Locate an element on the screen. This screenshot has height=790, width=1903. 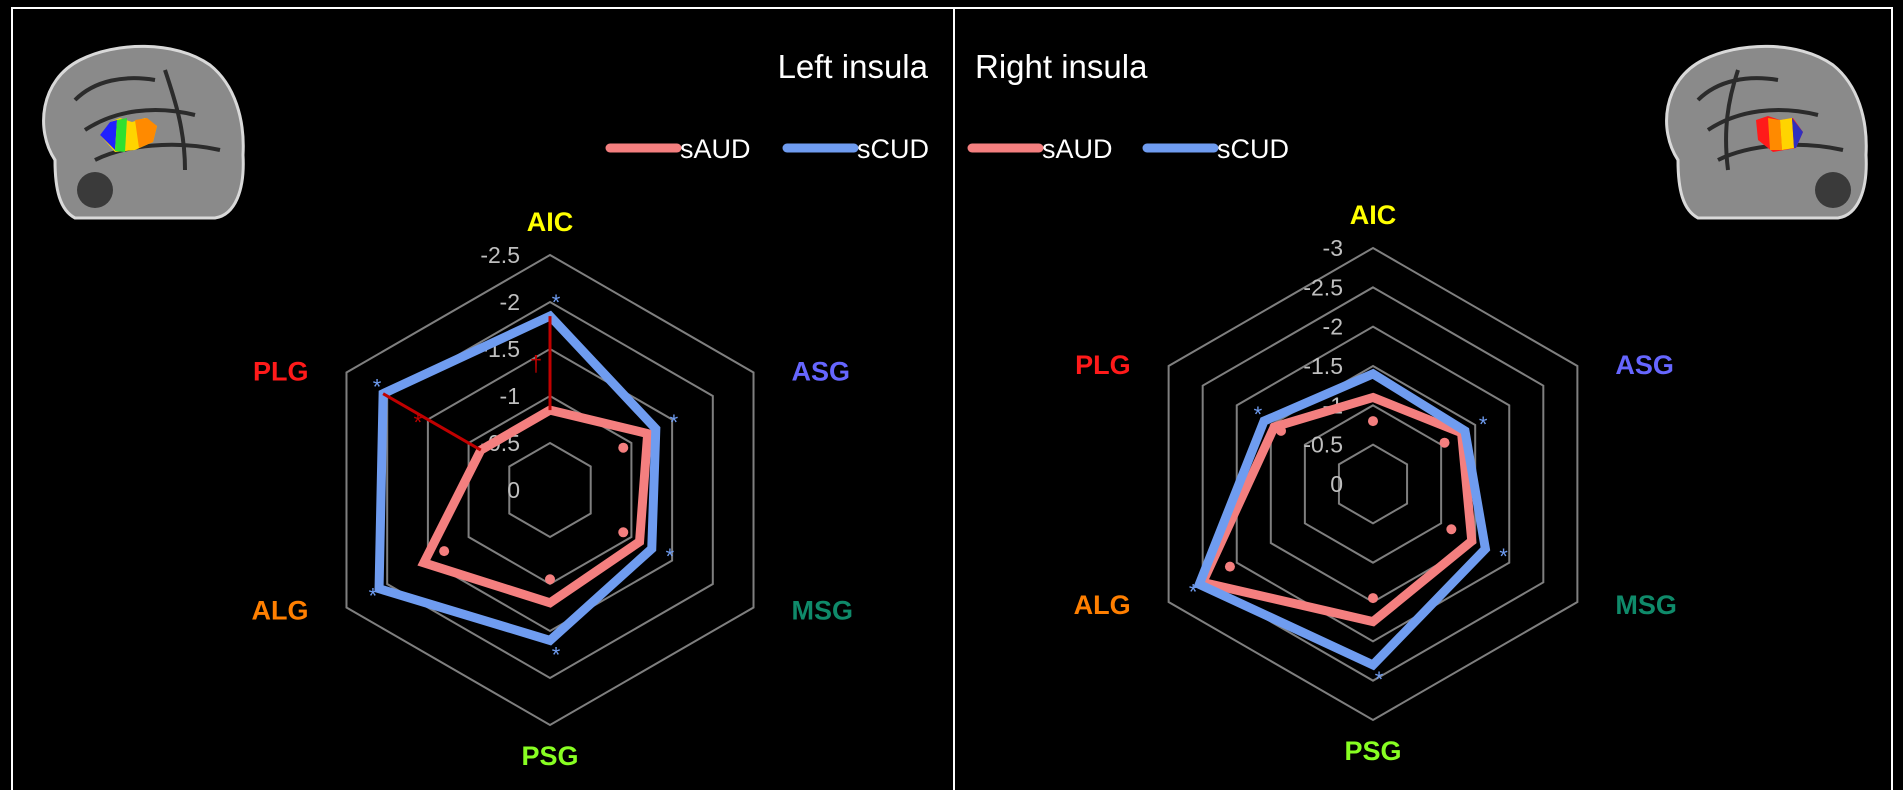
tick-label: -0.5 is located at coordinates (1323, 445).